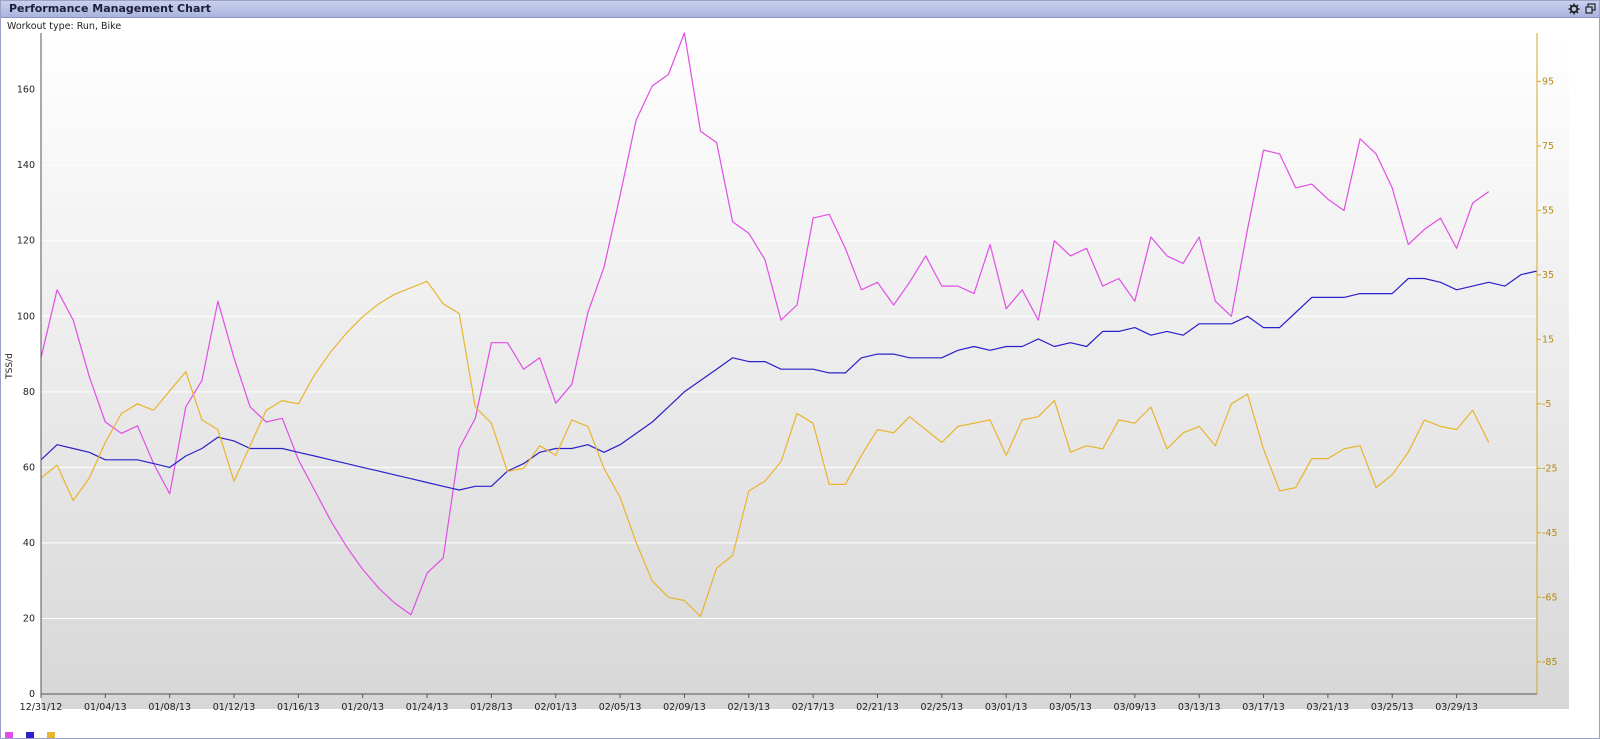 The image size is (1600, 739). What do you see at coordinates (1135, 707) in the screenshot?
I see `x-tick-label: 03/09/13` at bounding box center [1135, 707].